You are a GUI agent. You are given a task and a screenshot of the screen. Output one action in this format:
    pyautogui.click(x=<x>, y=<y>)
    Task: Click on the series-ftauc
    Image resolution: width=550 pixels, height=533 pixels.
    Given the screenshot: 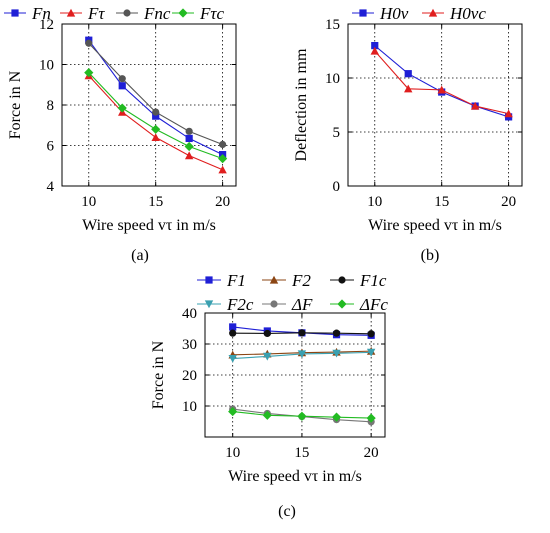 What is the action you would take?
    pyautogui.click(x=156, y=116)
    